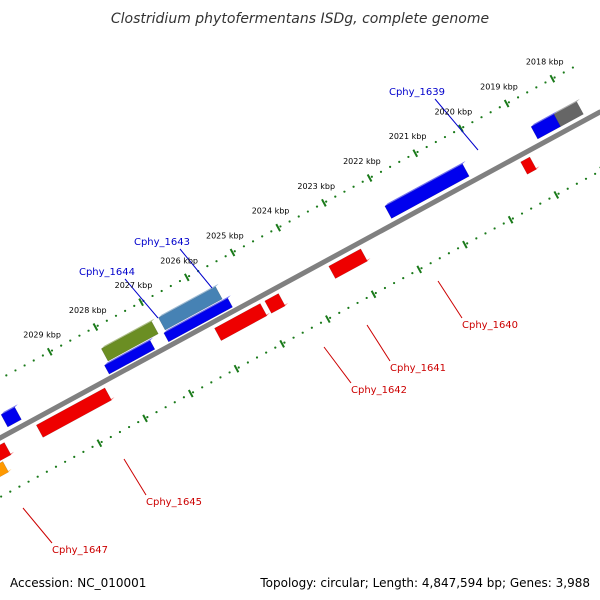 Image resolution: width=600 pixels, height=600 pixels. What do you see at coordinates (379, 390) in the screenshot?
I see `gene-label-cphy-1642: Cphy_1642` at bounding box center [379, 390].